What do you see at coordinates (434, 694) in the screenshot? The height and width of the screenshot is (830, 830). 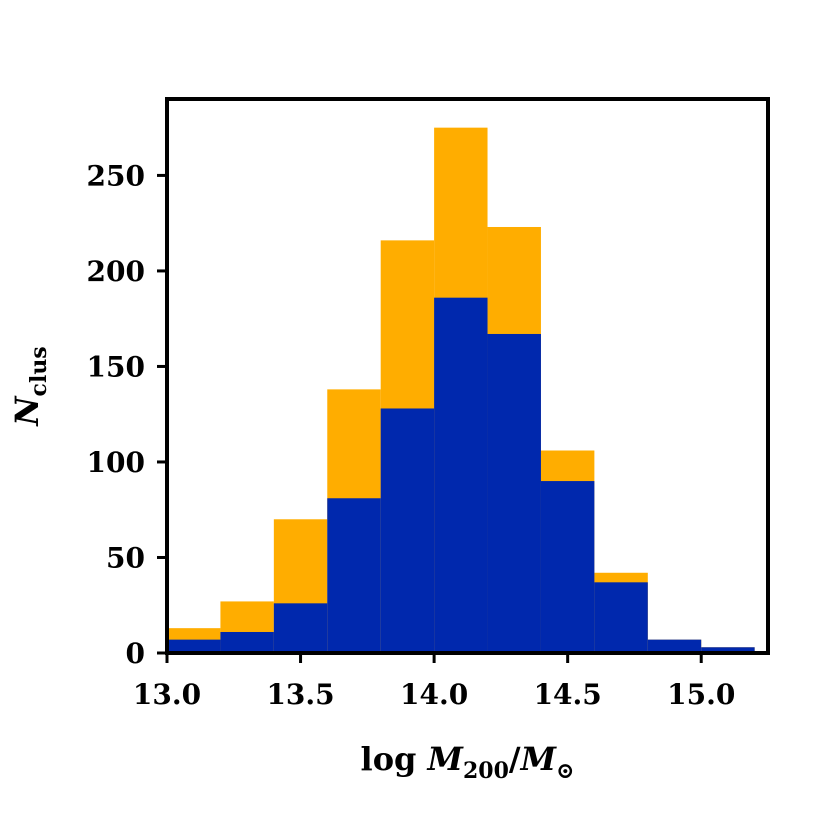 I see `x-tick-label: 14.0` at bounding box center [434, 694].